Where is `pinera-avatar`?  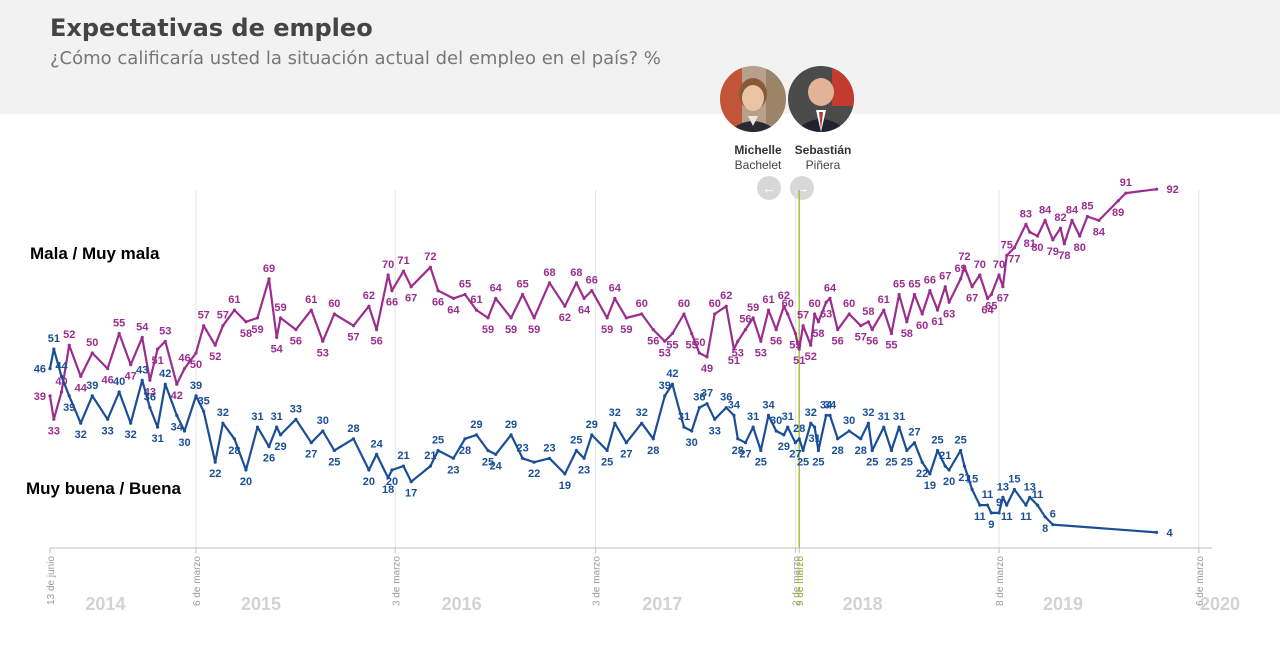 pinera-avatar is located at coordinates (821, 99).